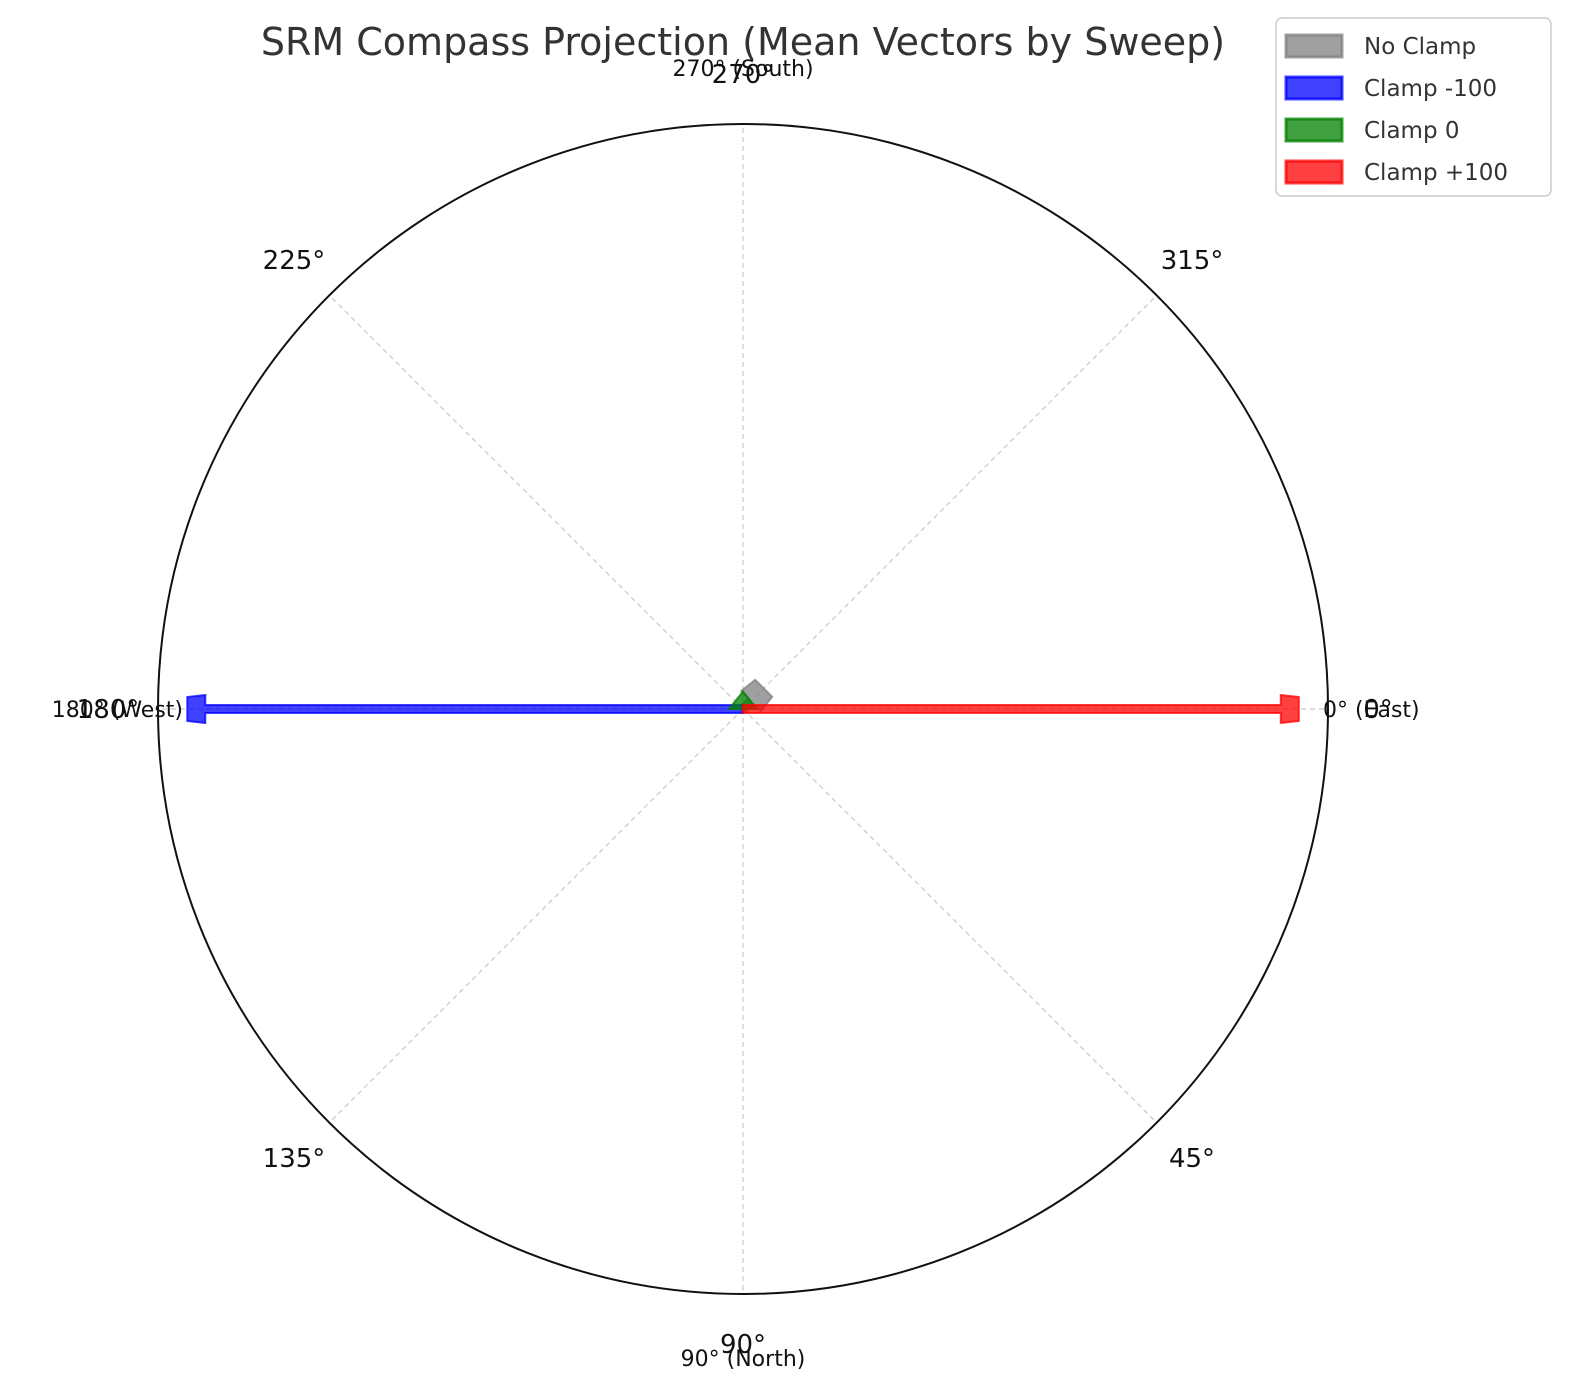 Image resolution: width=1573 pixels, height=1389 pixels. Describe the element at coordinates (294, 261) in the screenshot. I see `angle-tick-label-225: 225°` at that location.